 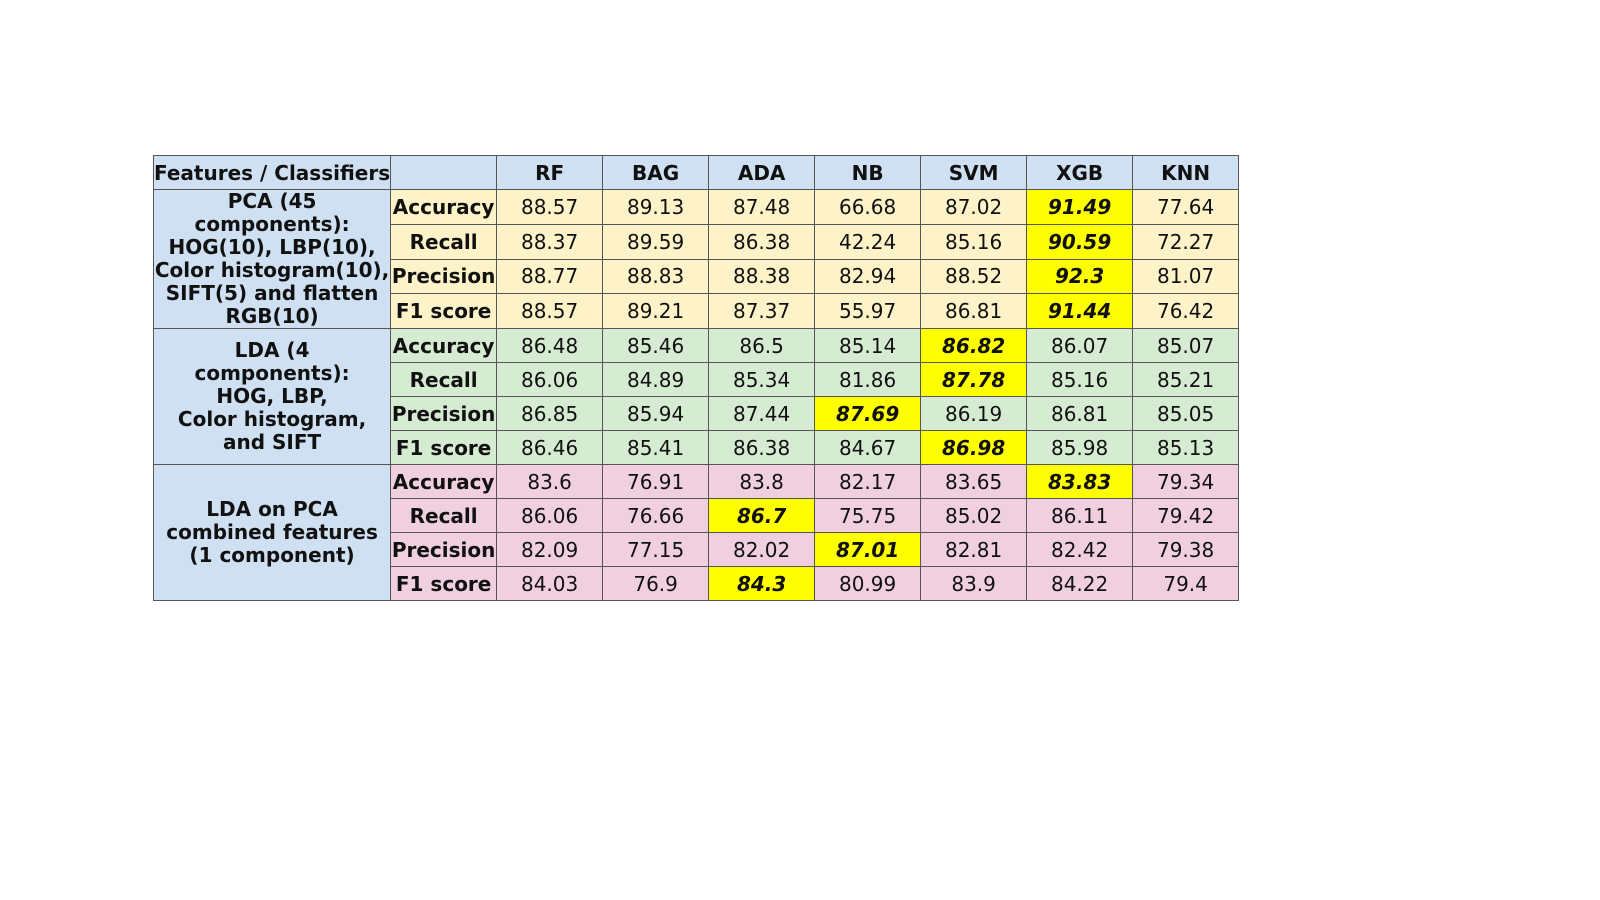 I want to click on feature-group-label-line: Color histogram(10),, so click(x=272, y=270).